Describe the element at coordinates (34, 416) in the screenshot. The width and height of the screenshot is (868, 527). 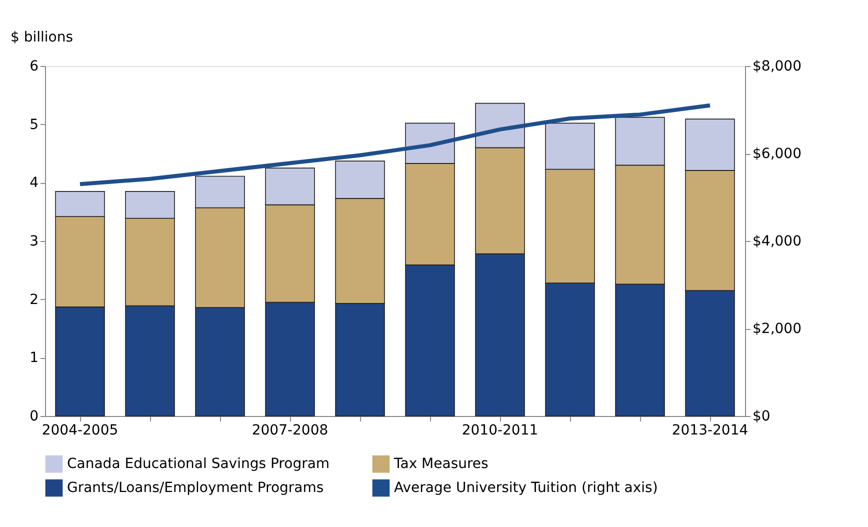
I see `y-tick-label: 0` at that location.